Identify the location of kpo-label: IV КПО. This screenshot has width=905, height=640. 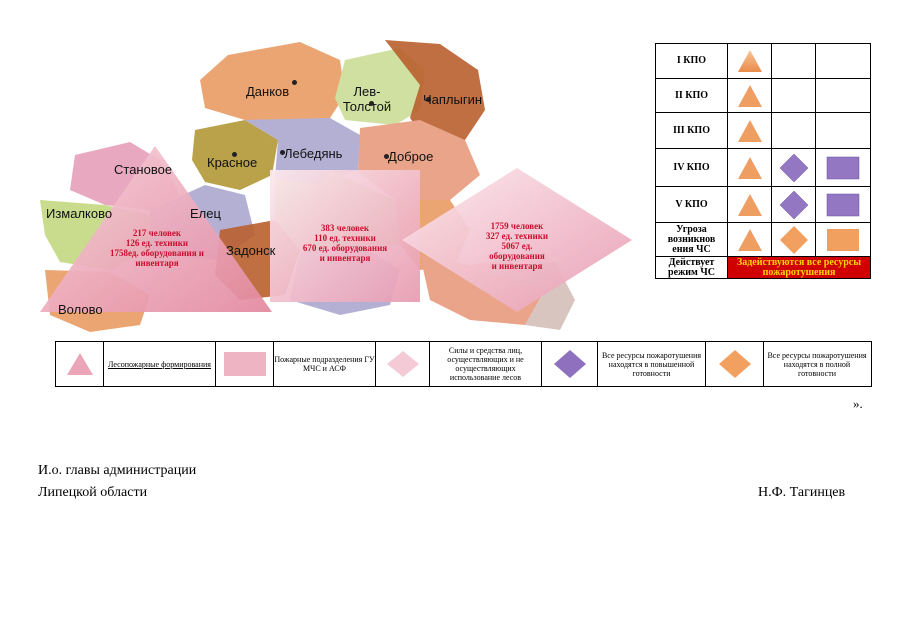
(692, 167).